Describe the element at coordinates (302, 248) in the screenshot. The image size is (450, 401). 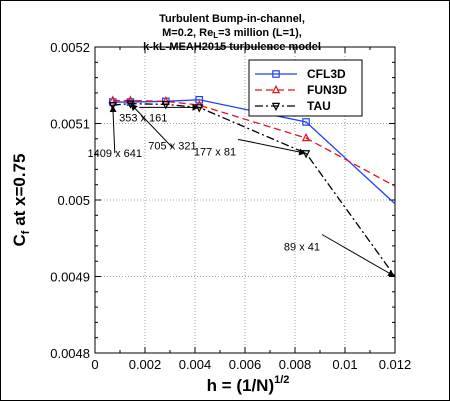
I see `annotation-label: 89 x 41` at that location.